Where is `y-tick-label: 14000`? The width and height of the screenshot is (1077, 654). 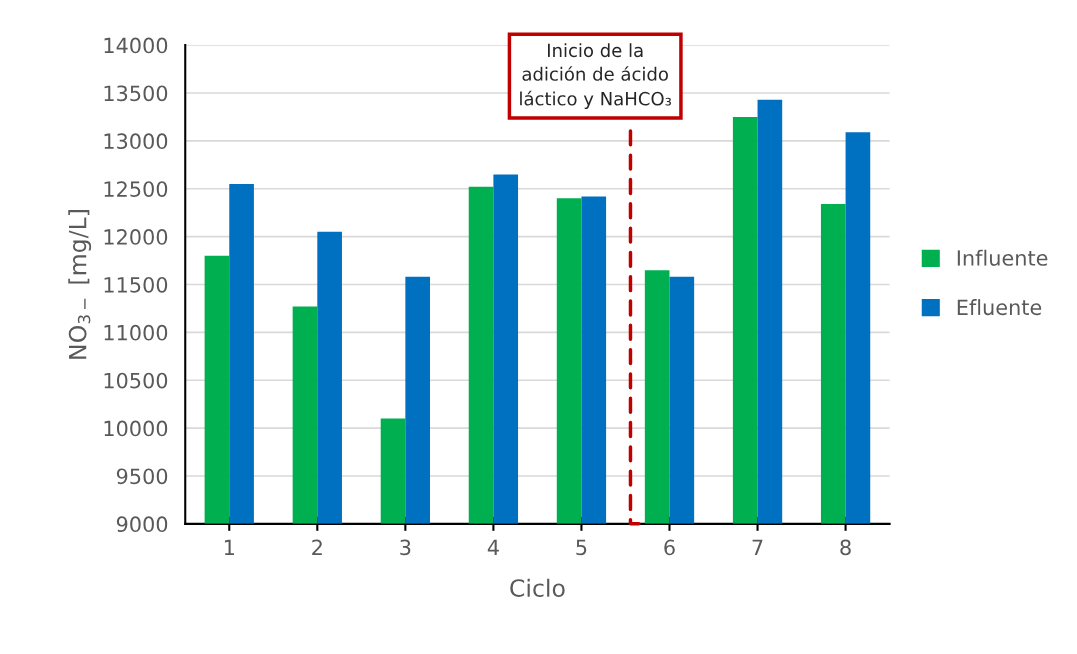
y-tick-label: 14000 is located at coordinates (136, 45).